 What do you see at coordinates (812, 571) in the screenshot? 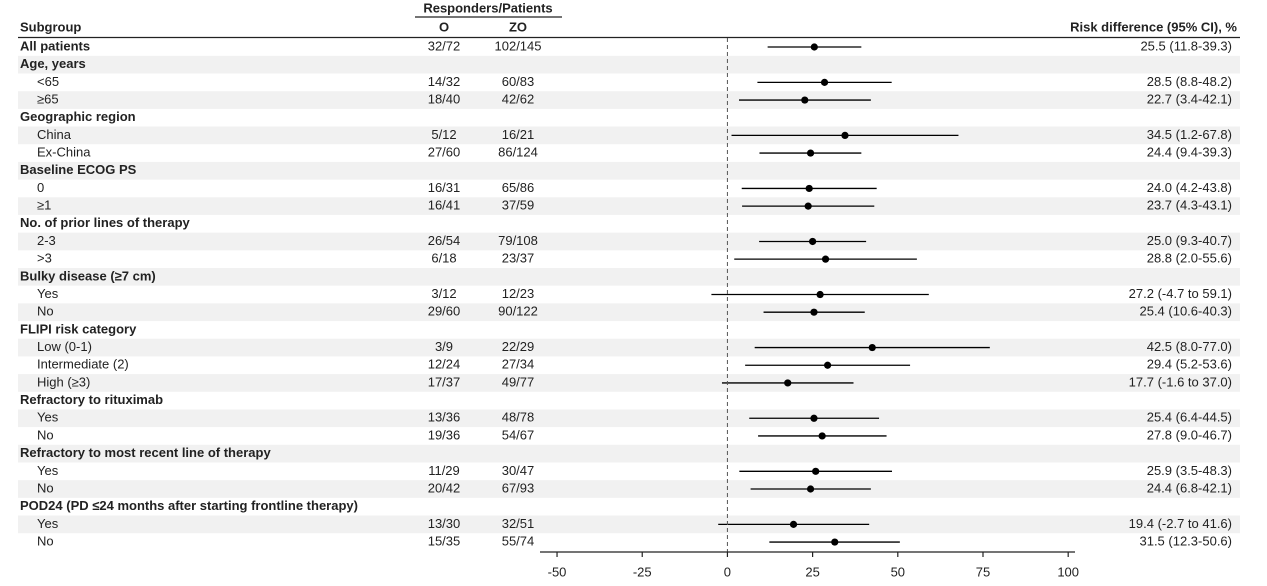
I see `x-tick-label: 25` at bounding box center [812, 571].